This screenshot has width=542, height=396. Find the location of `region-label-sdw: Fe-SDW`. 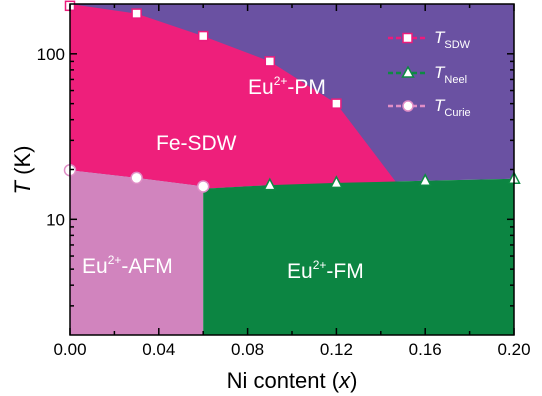

region-label-sdw: Fe-SDW is located at coordinates (196, 143).